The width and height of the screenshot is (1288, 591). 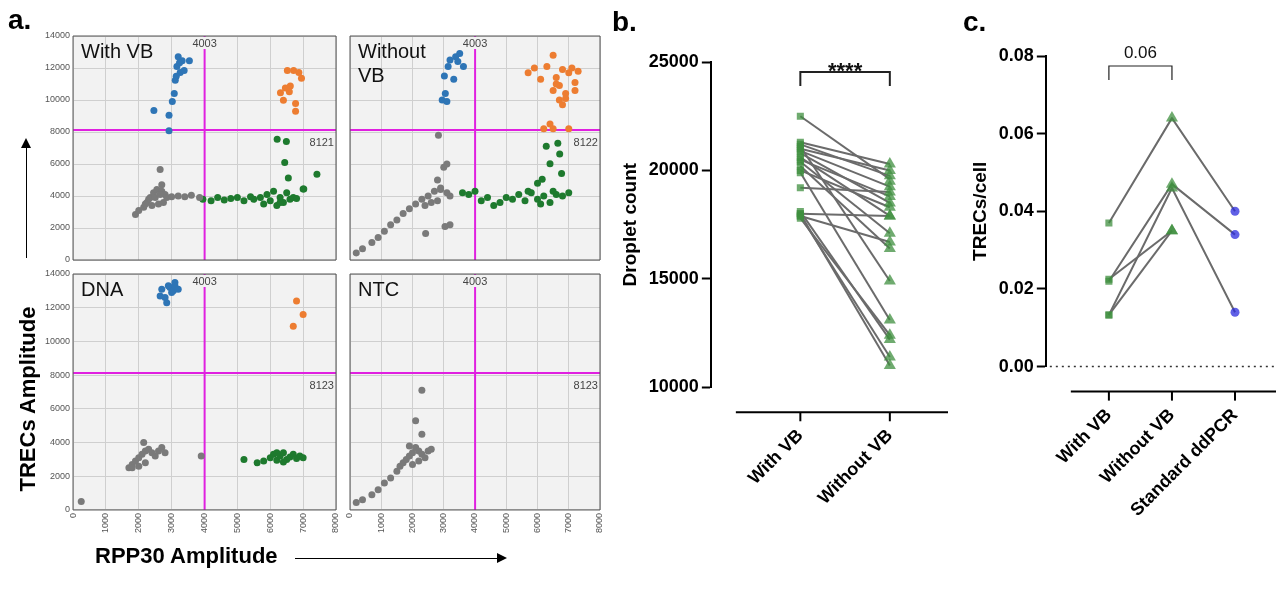 I want to click on ref-line-label: 8122, so click(x=585, y=142).